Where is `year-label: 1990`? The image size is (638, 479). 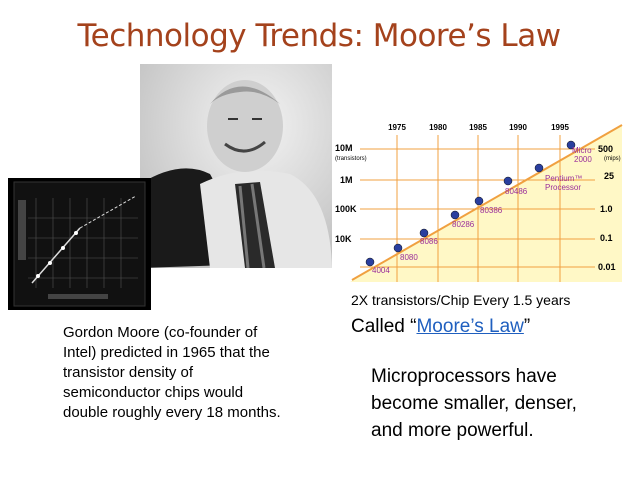 year-label: 1990 is located at coordinates (518, 127).